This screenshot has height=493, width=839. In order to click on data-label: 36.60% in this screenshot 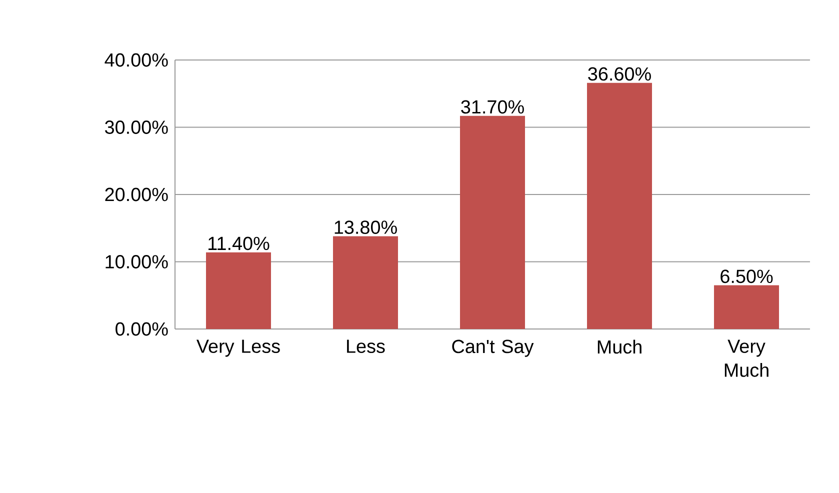, I will do `click(619, 74)`.